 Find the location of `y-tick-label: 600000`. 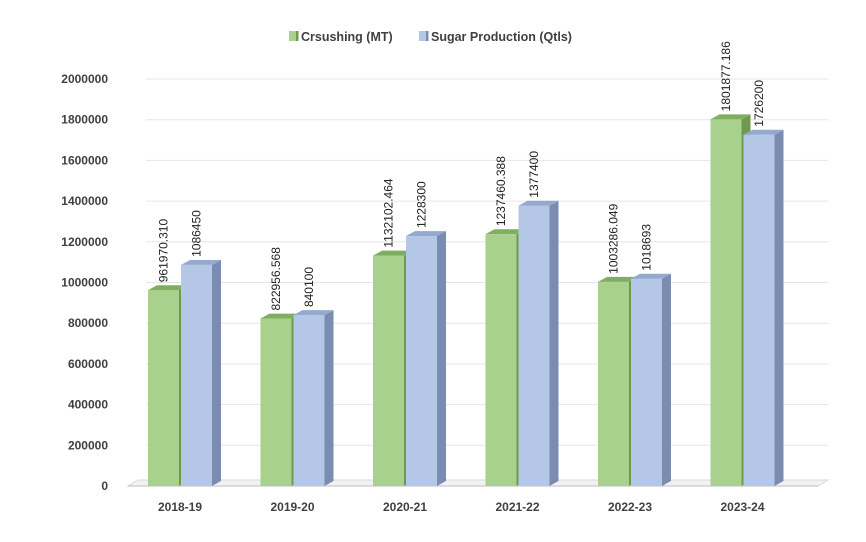

y-tick-label: 600000 is located at coordinates (88, 364).